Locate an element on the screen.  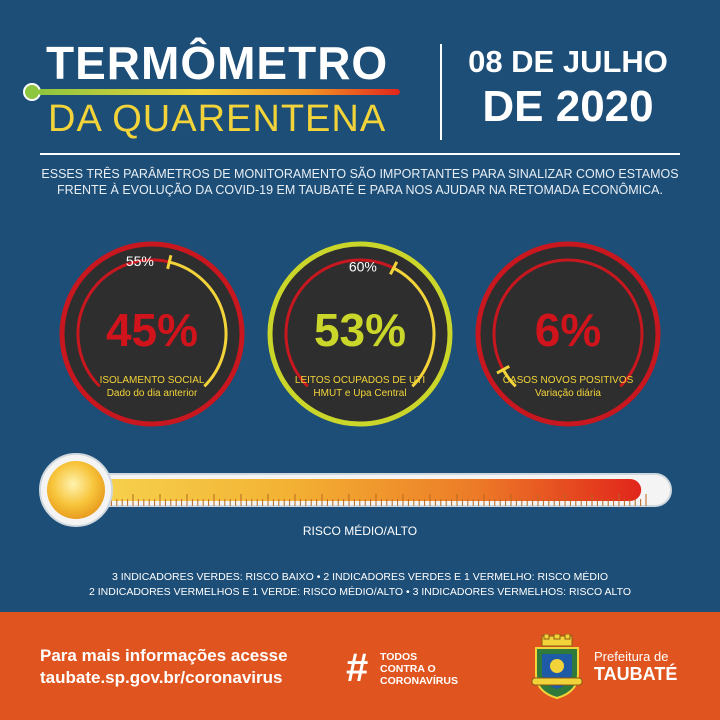
thermometer is located at coordinates (355, 490).